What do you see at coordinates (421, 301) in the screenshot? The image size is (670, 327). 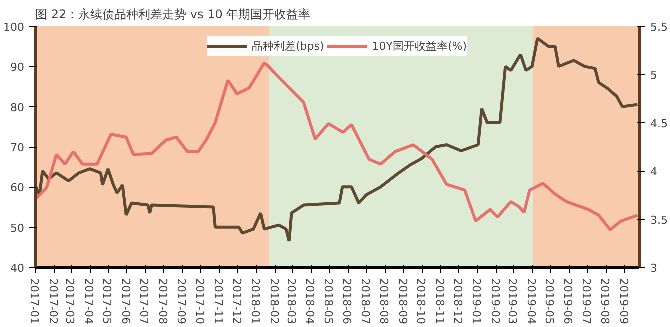 I see `x-tick-label: 2018-10` at bounding box center [421, 301].